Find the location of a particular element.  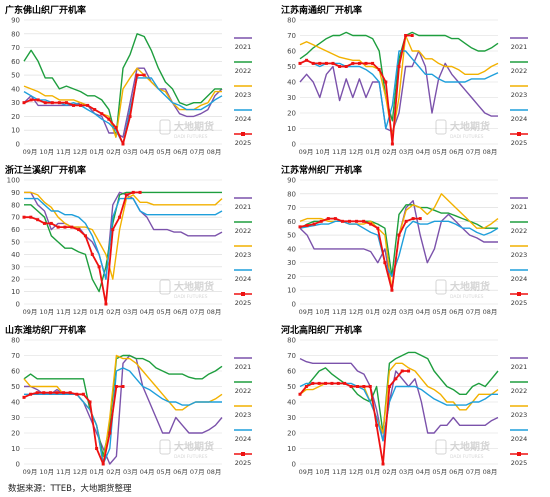

legend-label: 2025 is located at coordinates (519, 143).